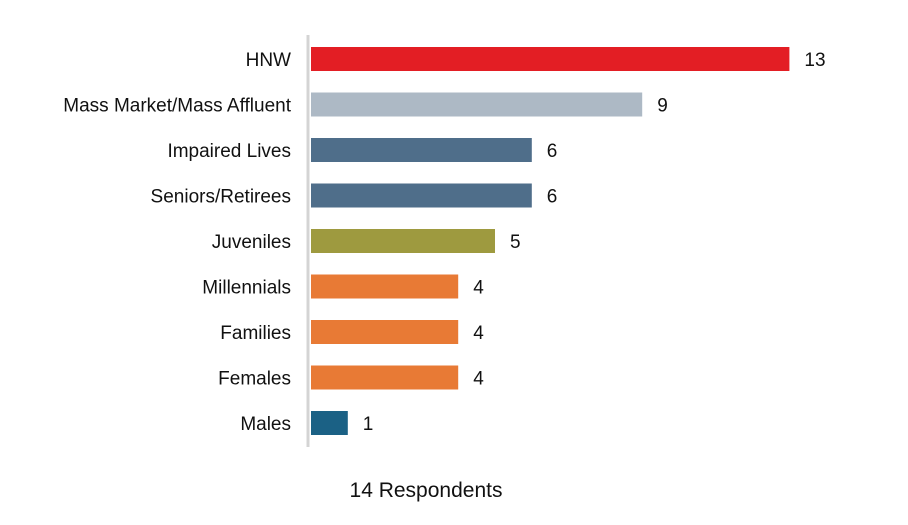 The height and width of the screenshot is (525, 908). What do you see at coordinates (268, 60) in the screenshot?
I see `category-label-hnw: HNW` at bounding box center [268, 60].